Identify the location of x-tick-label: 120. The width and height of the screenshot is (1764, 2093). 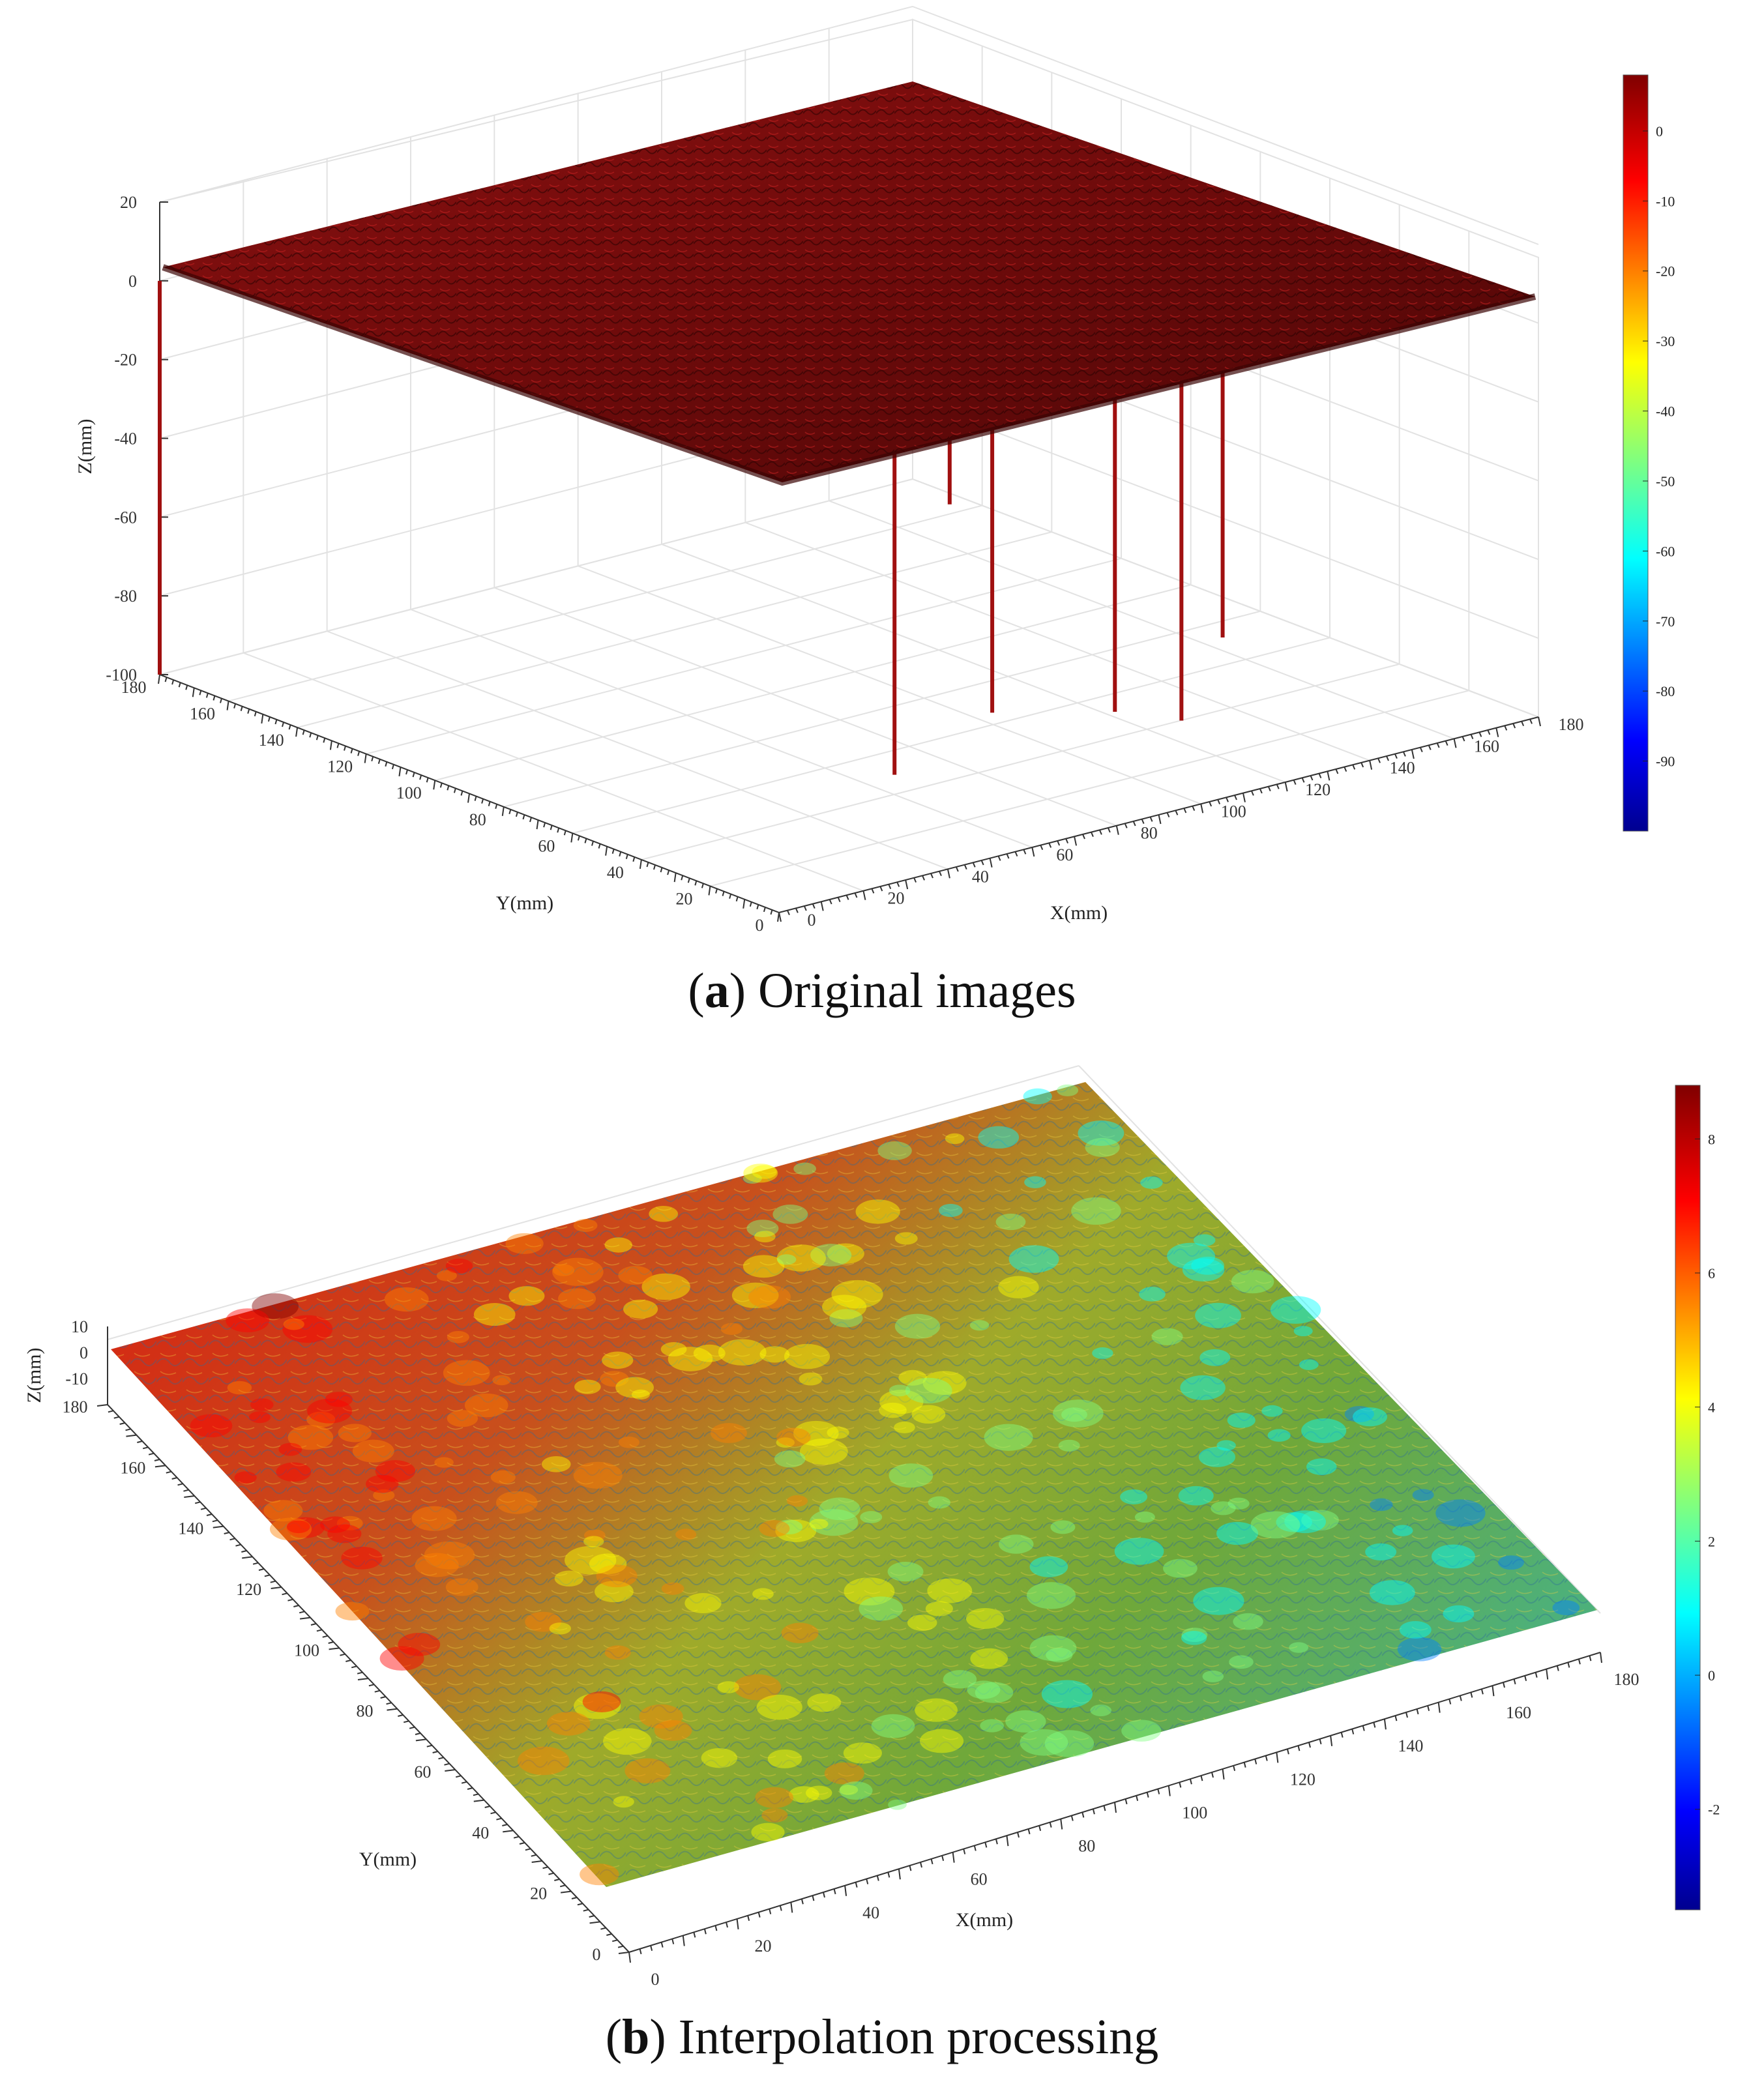
(1303, 1779).